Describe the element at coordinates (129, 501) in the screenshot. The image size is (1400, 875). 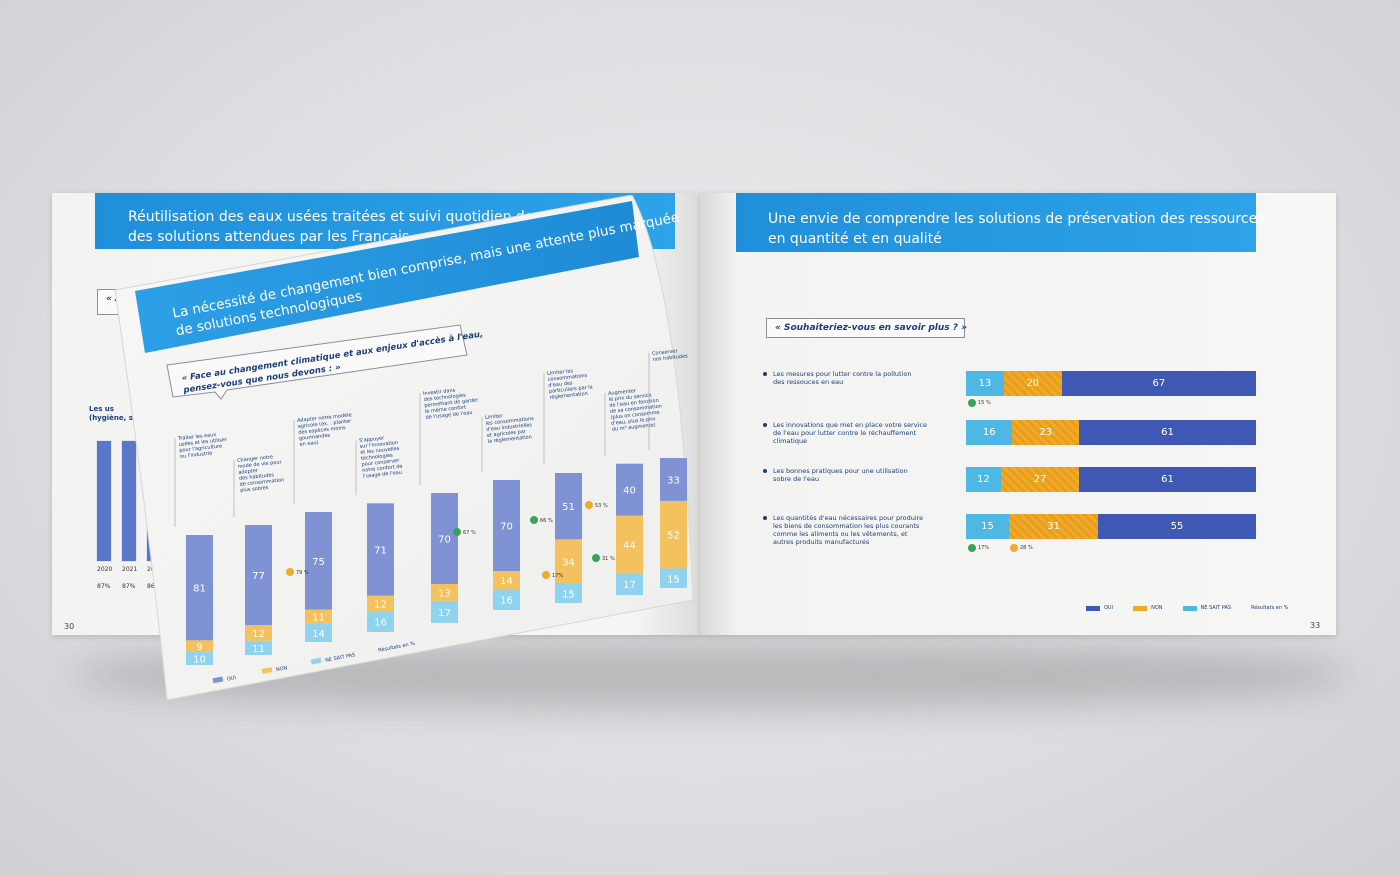
I see `left-bar-2021` at that location.